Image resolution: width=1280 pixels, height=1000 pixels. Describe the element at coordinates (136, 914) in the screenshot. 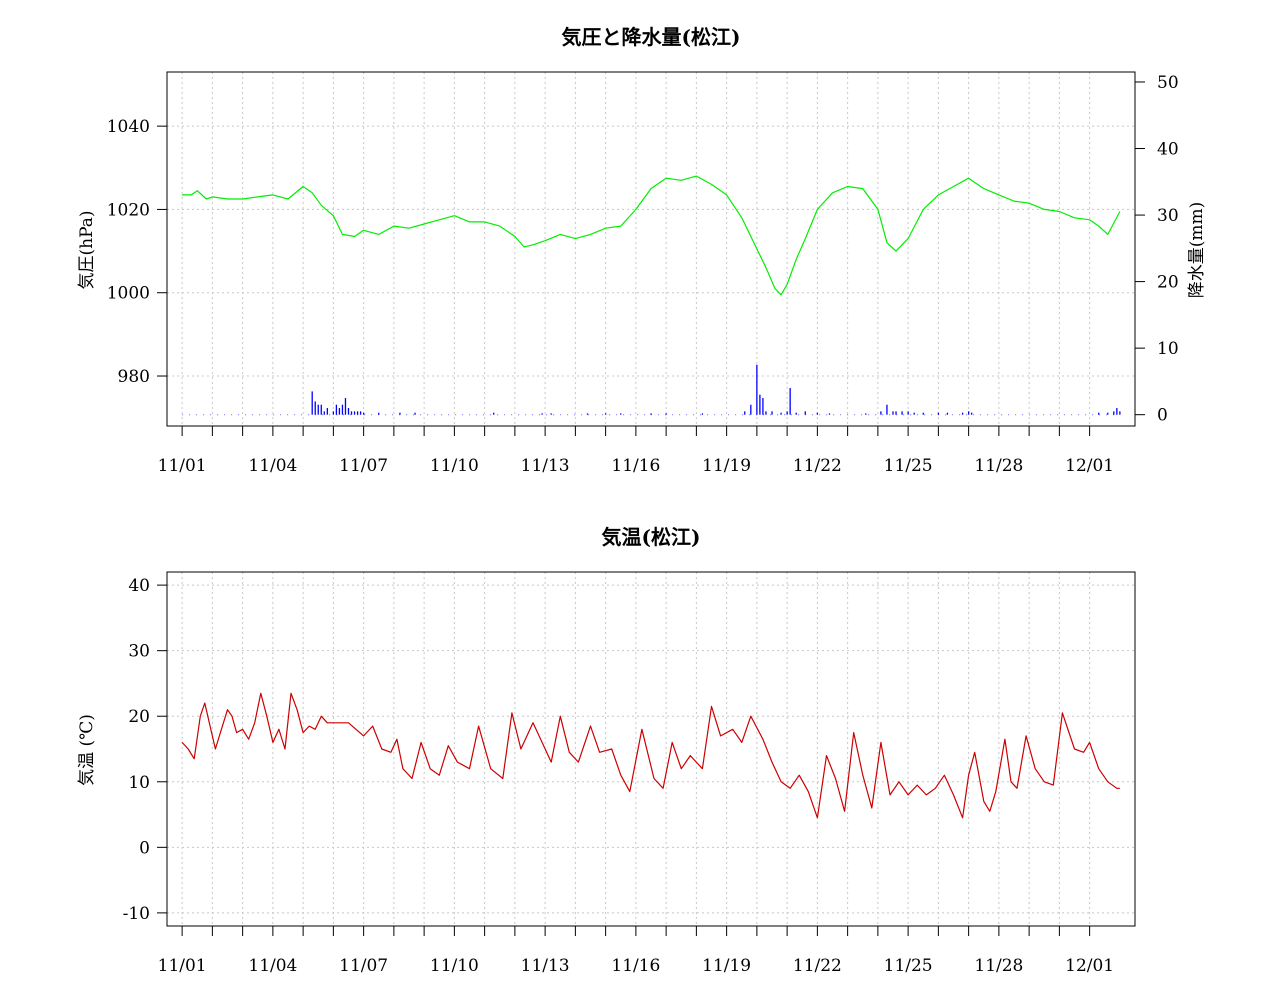

I see `y-tick-label: -10` at that location.